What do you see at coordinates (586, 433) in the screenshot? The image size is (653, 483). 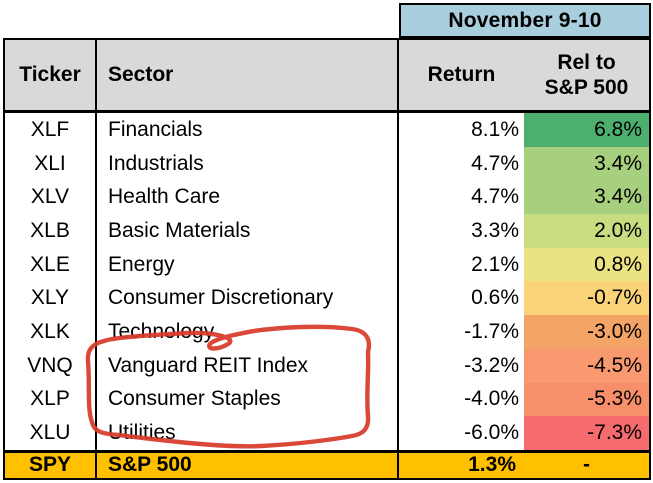 I see `rel-to-sp500-cell: -7.3%` at bounding box center [586, 433].